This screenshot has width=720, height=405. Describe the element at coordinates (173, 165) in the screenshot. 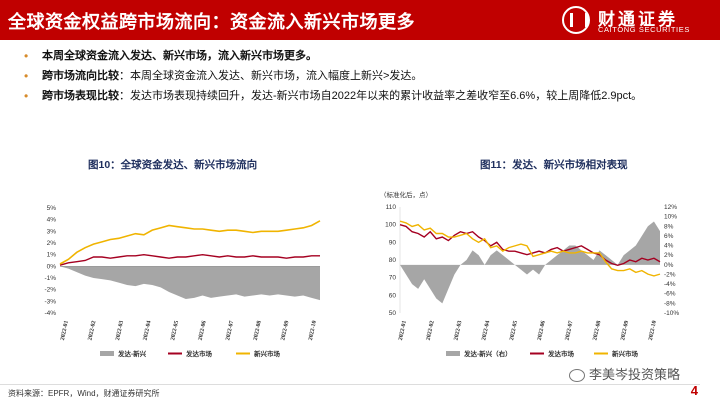

I see `chart-title-fig10: 图10：全球资金发达、新兴市场流向` at that location.